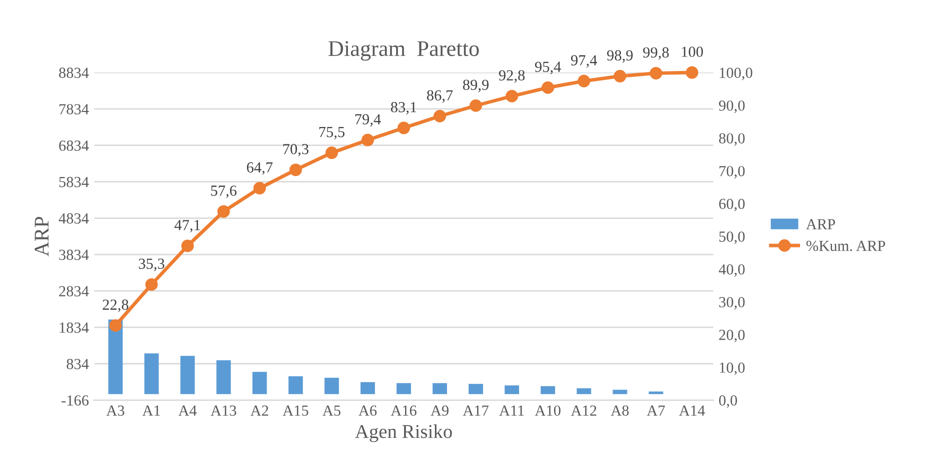  What do you see at coordinates (187, 411) in the screenshot?
I see `x-tick-label: A4` at bounding box center [187, 411].